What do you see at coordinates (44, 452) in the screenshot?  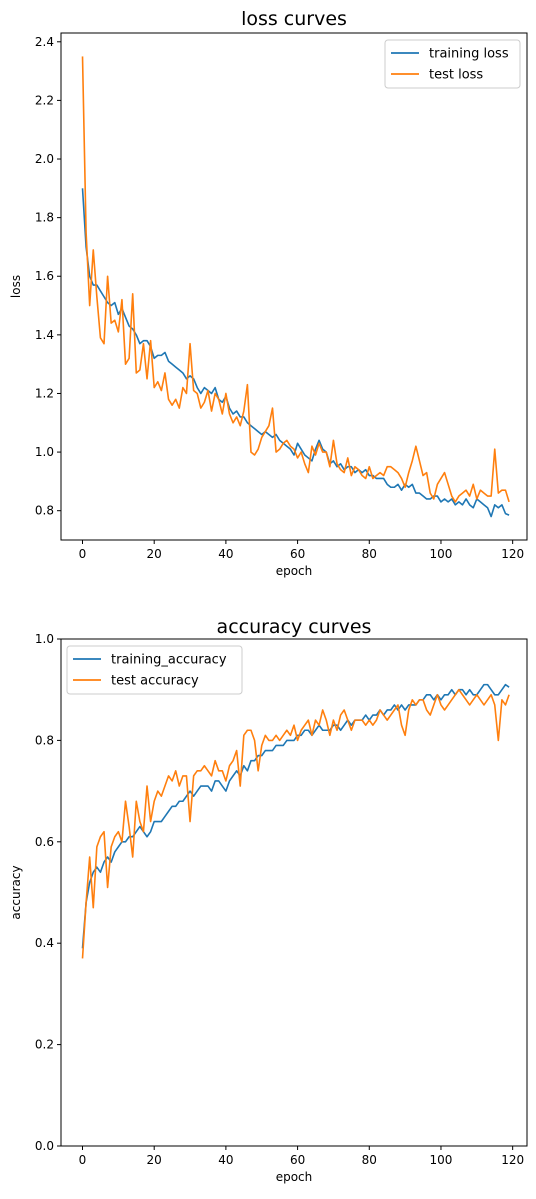 I see `y-tick-label: 1.0` at bounding box center [44, 452].